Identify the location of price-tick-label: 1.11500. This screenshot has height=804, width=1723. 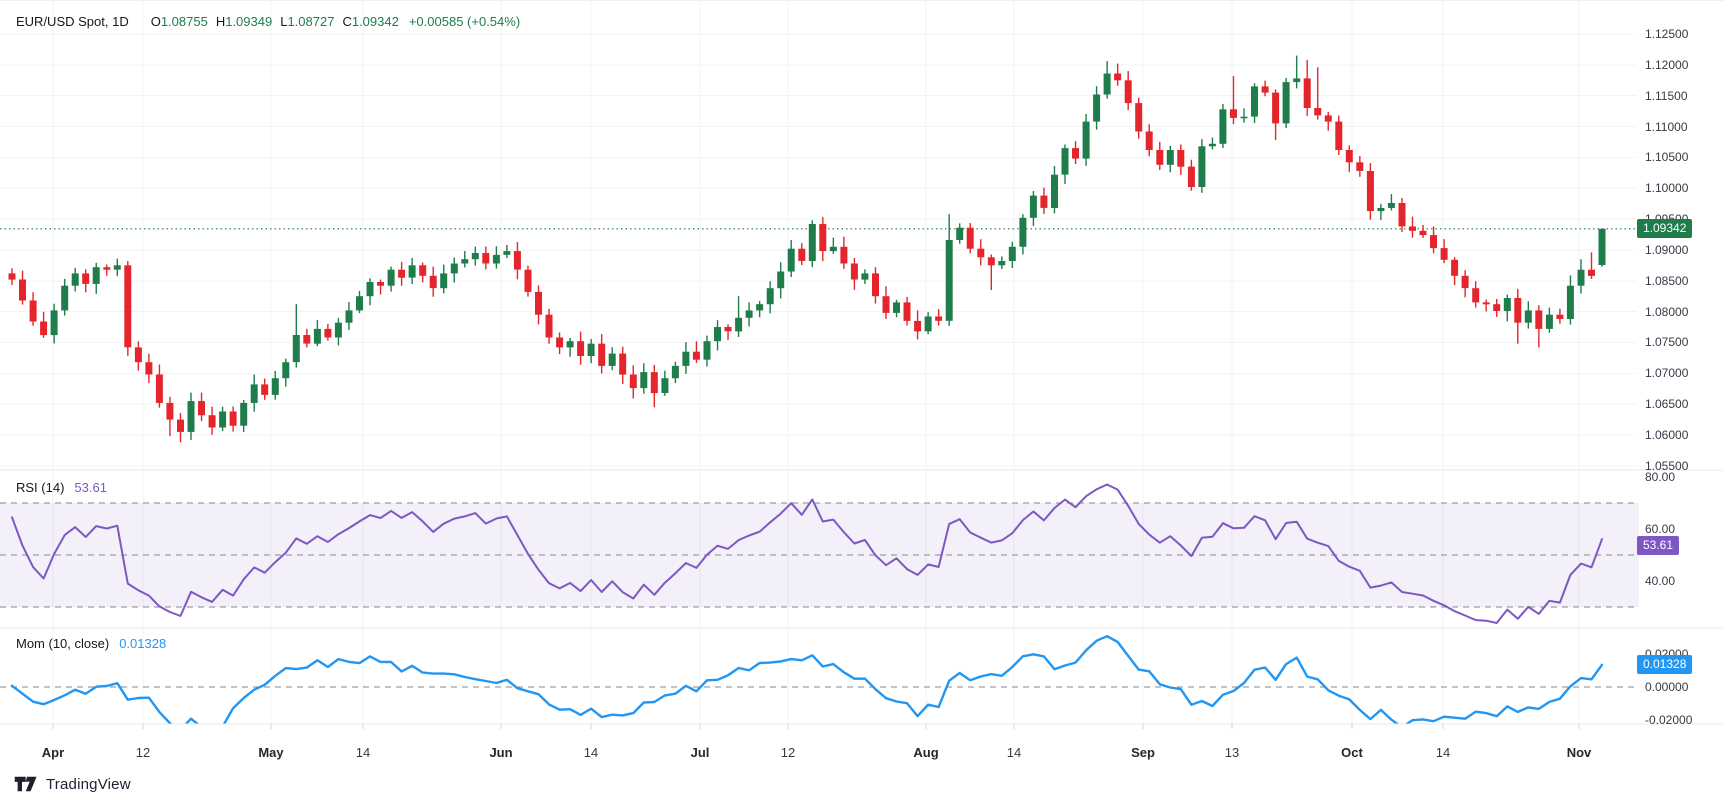
(1666, 95).